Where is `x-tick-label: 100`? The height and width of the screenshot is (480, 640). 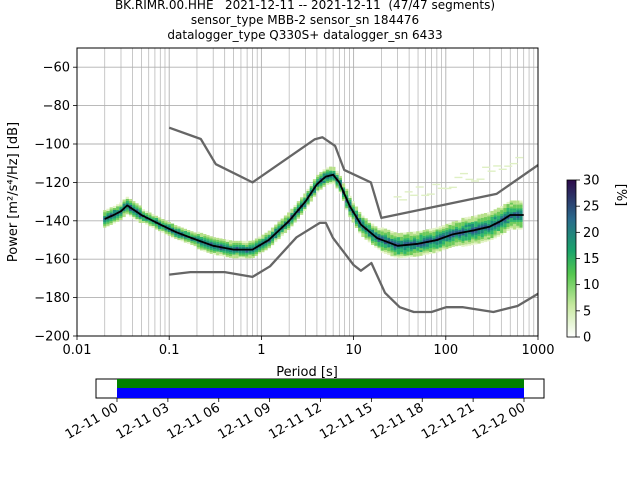 x-tick-label: 100 is located at coordinates (445, 350).